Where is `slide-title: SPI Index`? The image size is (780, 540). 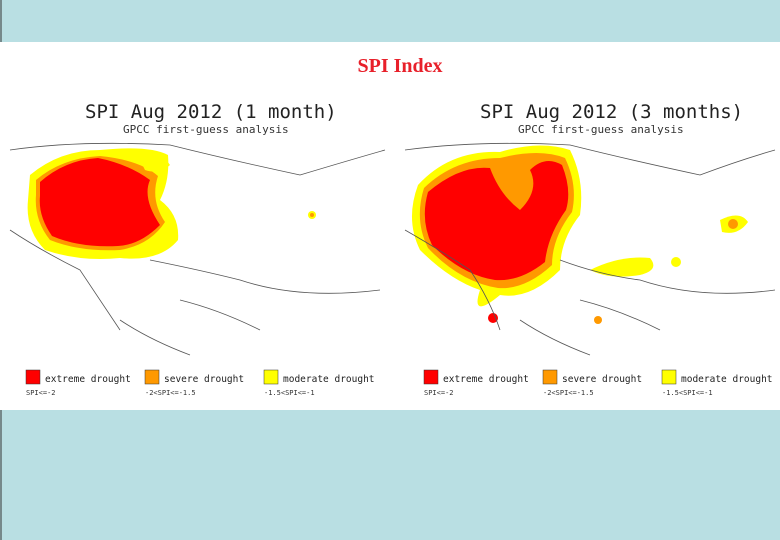 slide-title: SPI Index is located at coordinates (399, 66).